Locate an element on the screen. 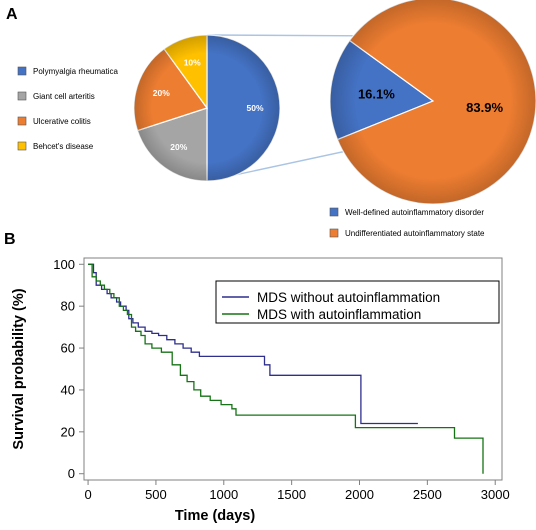 This screenshot has height=530, width=536. x-tick-label-2500: 2500 is located at coordinates (427, 494).